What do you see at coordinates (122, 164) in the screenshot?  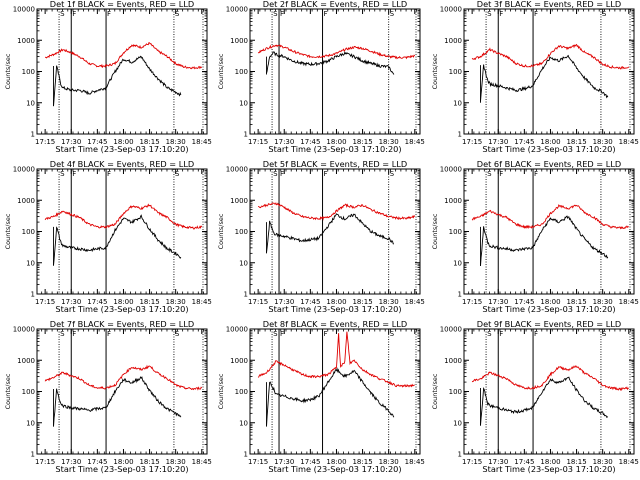 I see `chart-title: Det 4f BLACK = Events, RED = LLD` at bounding box center [122, 164].